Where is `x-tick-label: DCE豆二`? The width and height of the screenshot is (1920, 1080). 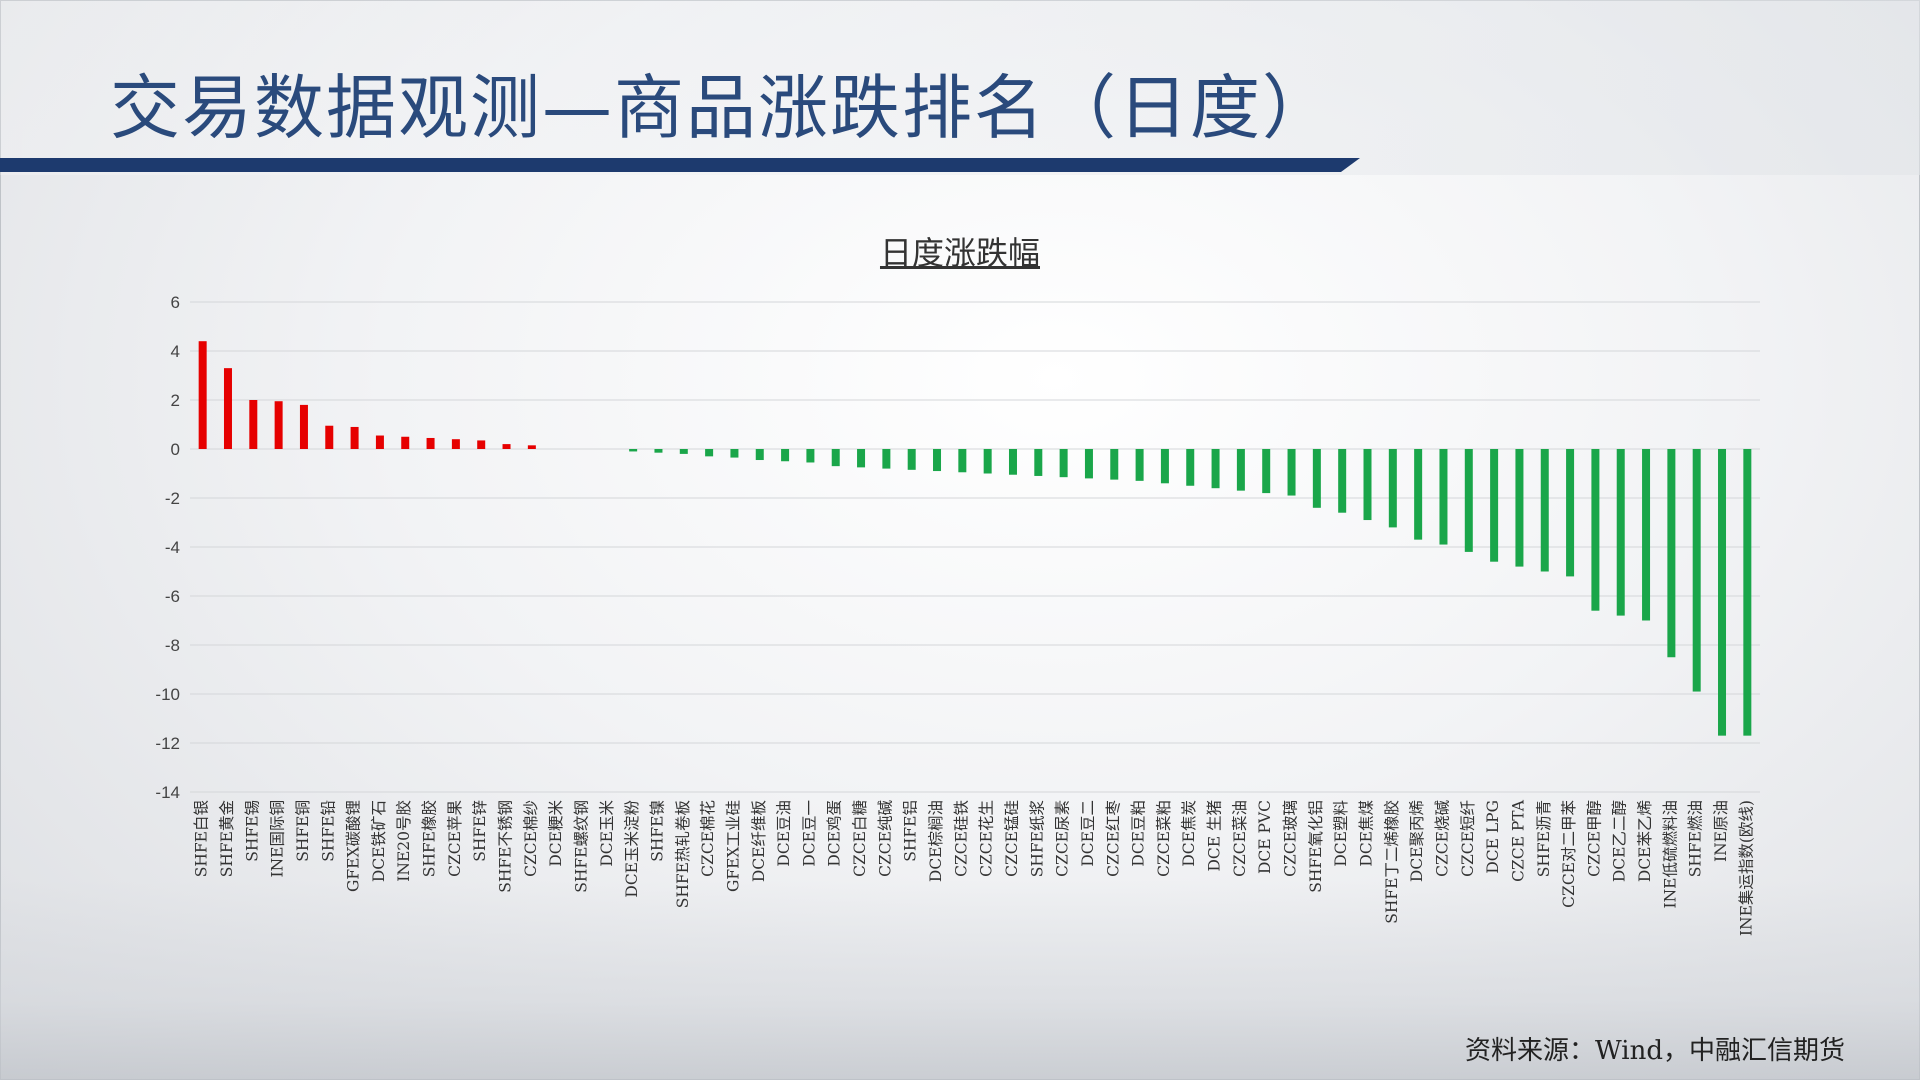 x-tick-label: DCE豆二 is located at coordinates (1088, 833).